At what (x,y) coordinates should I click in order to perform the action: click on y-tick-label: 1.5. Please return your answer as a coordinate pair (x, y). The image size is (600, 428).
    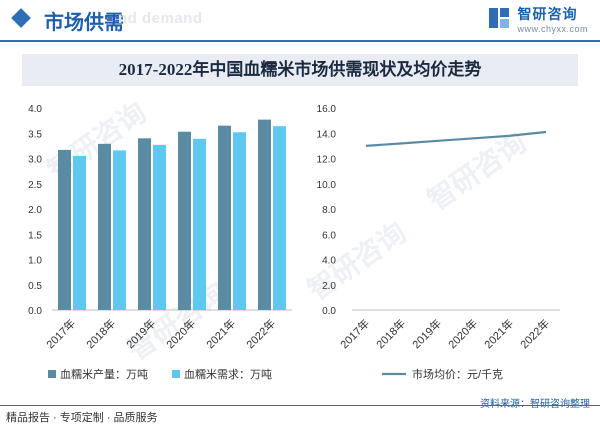
    Looking at the image, I should click on (35, 235).